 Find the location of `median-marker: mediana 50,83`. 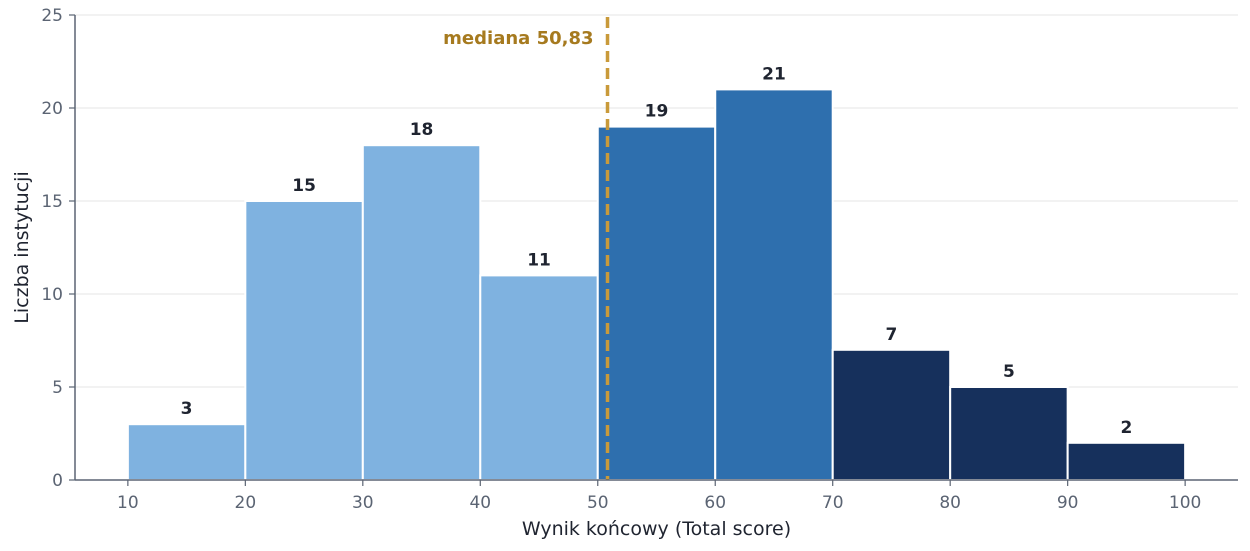

median-marker: mediana 50,83 is located at coordinates (526, 248).